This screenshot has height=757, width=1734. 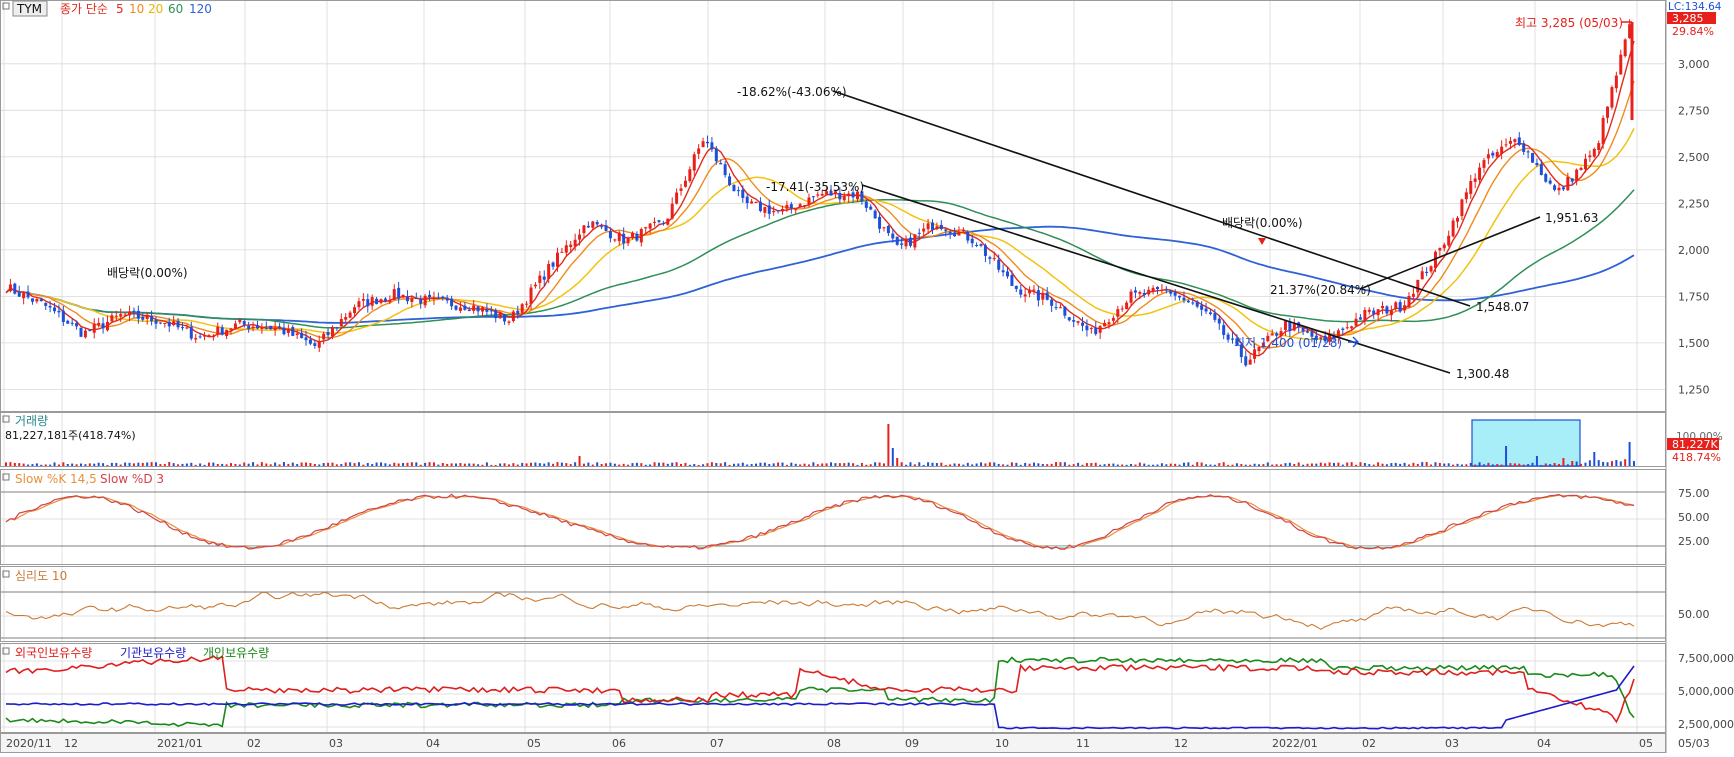 What do you see at coordinates (31, 421) in the screenshot?
I see `volume-title: 거래량` at bounding box center [31, 421].